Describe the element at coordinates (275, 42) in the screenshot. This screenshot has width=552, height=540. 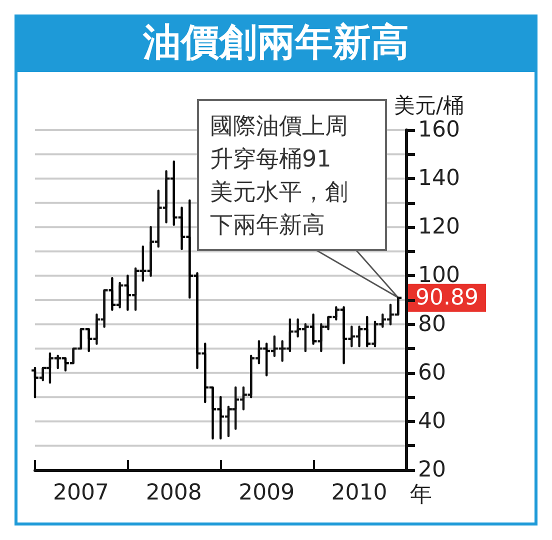
I see `chart-title: 油價創兩年新高` at that location.